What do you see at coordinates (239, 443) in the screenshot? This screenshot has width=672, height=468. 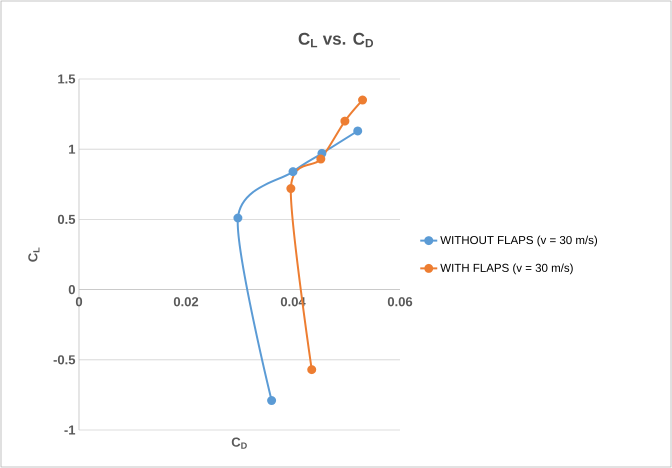 I see `x-axis-title: C$_{D}$` at bounding box center [239, 443].